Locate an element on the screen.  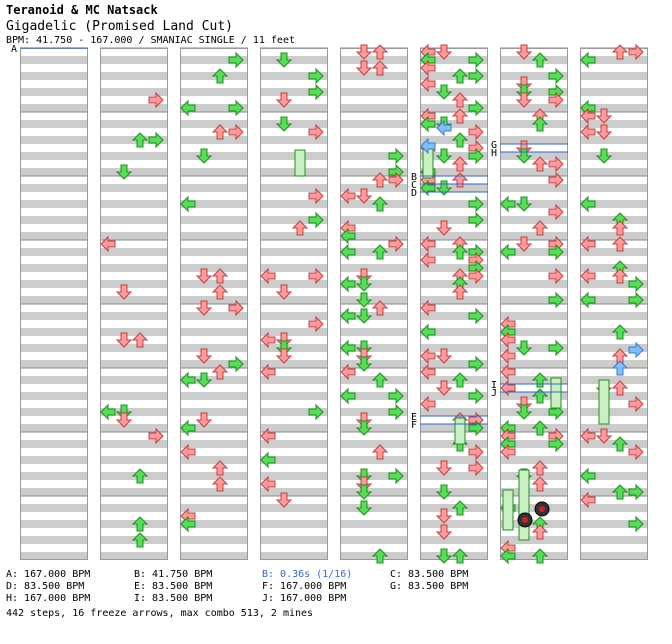
column-border is located at coordinates (614, 304).